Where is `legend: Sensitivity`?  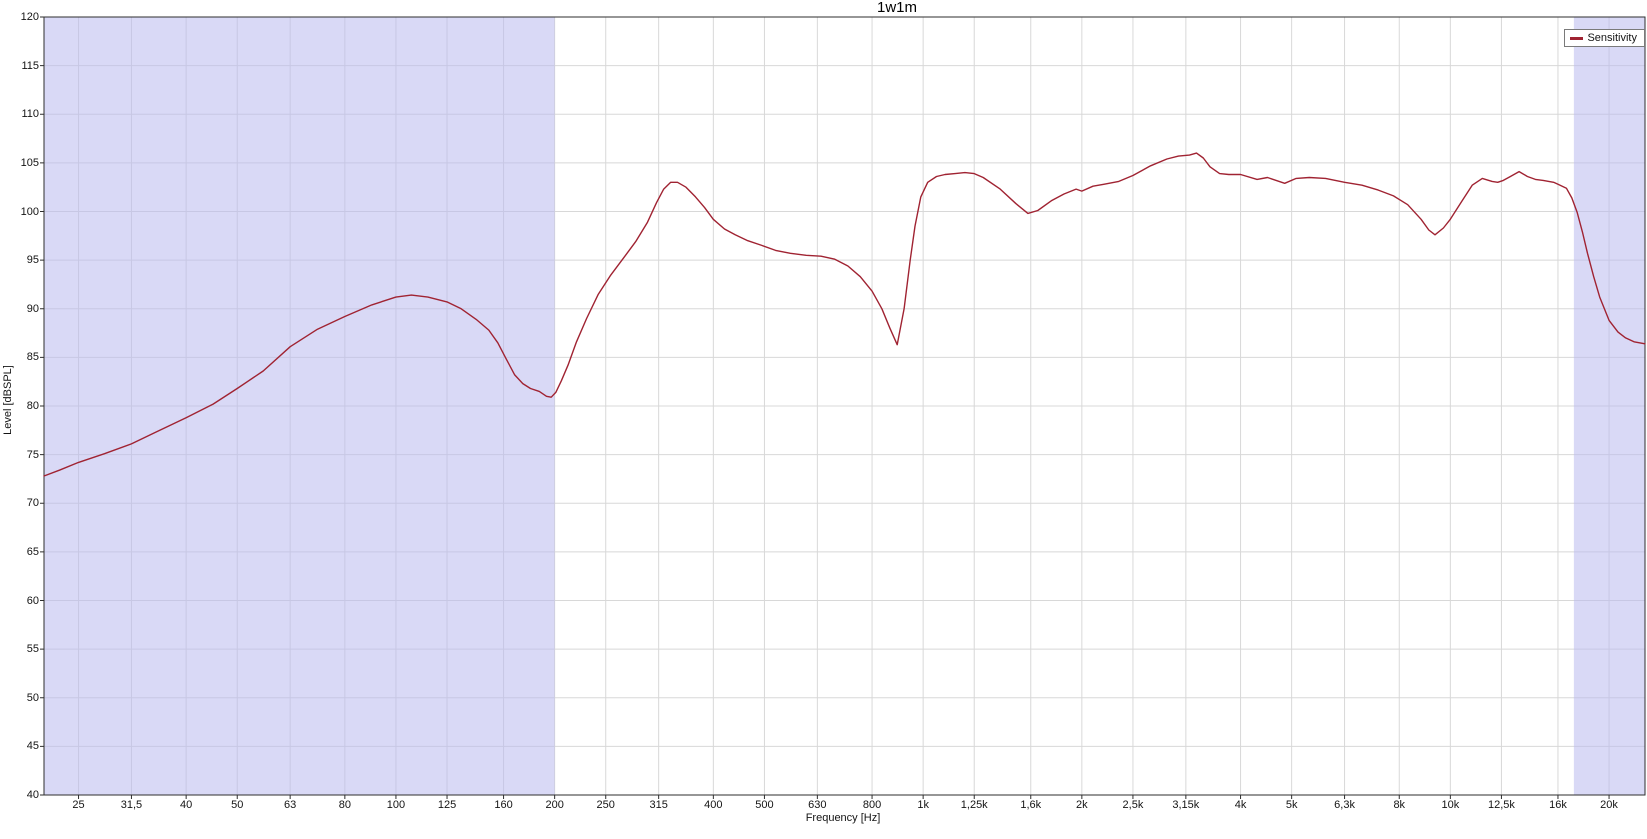
legend: Sensitivity is located at coordinates (1604, 38).